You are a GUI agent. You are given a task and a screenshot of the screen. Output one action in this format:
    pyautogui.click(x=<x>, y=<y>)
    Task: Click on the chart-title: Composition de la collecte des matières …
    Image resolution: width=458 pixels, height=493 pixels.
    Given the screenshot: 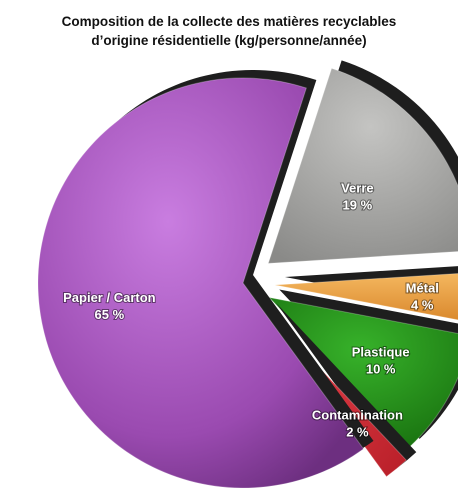 What is the action you would take?
    pyautogui.click(x=229, y=31)
    